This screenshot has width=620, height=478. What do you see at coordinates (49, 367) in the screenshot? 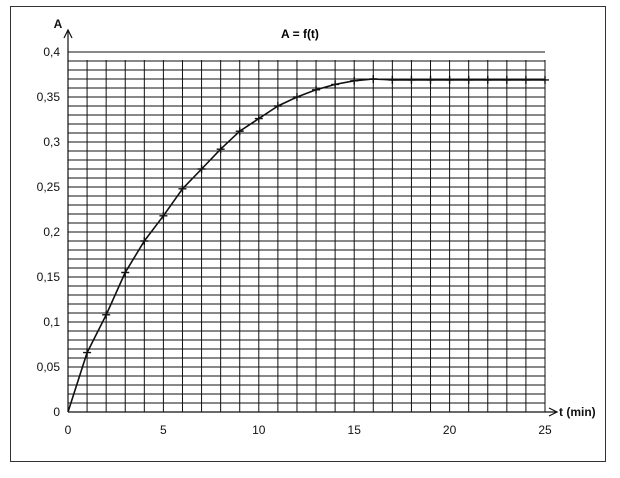
I see `y-tick-label: 0,05` at bounding box center [49, 367].